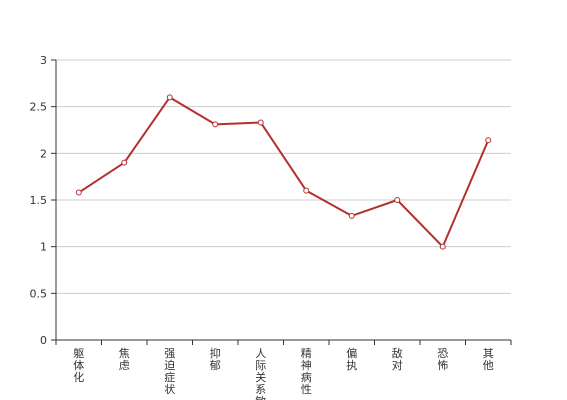  I want to click on y-tick-label: 2, so click(43, 153).